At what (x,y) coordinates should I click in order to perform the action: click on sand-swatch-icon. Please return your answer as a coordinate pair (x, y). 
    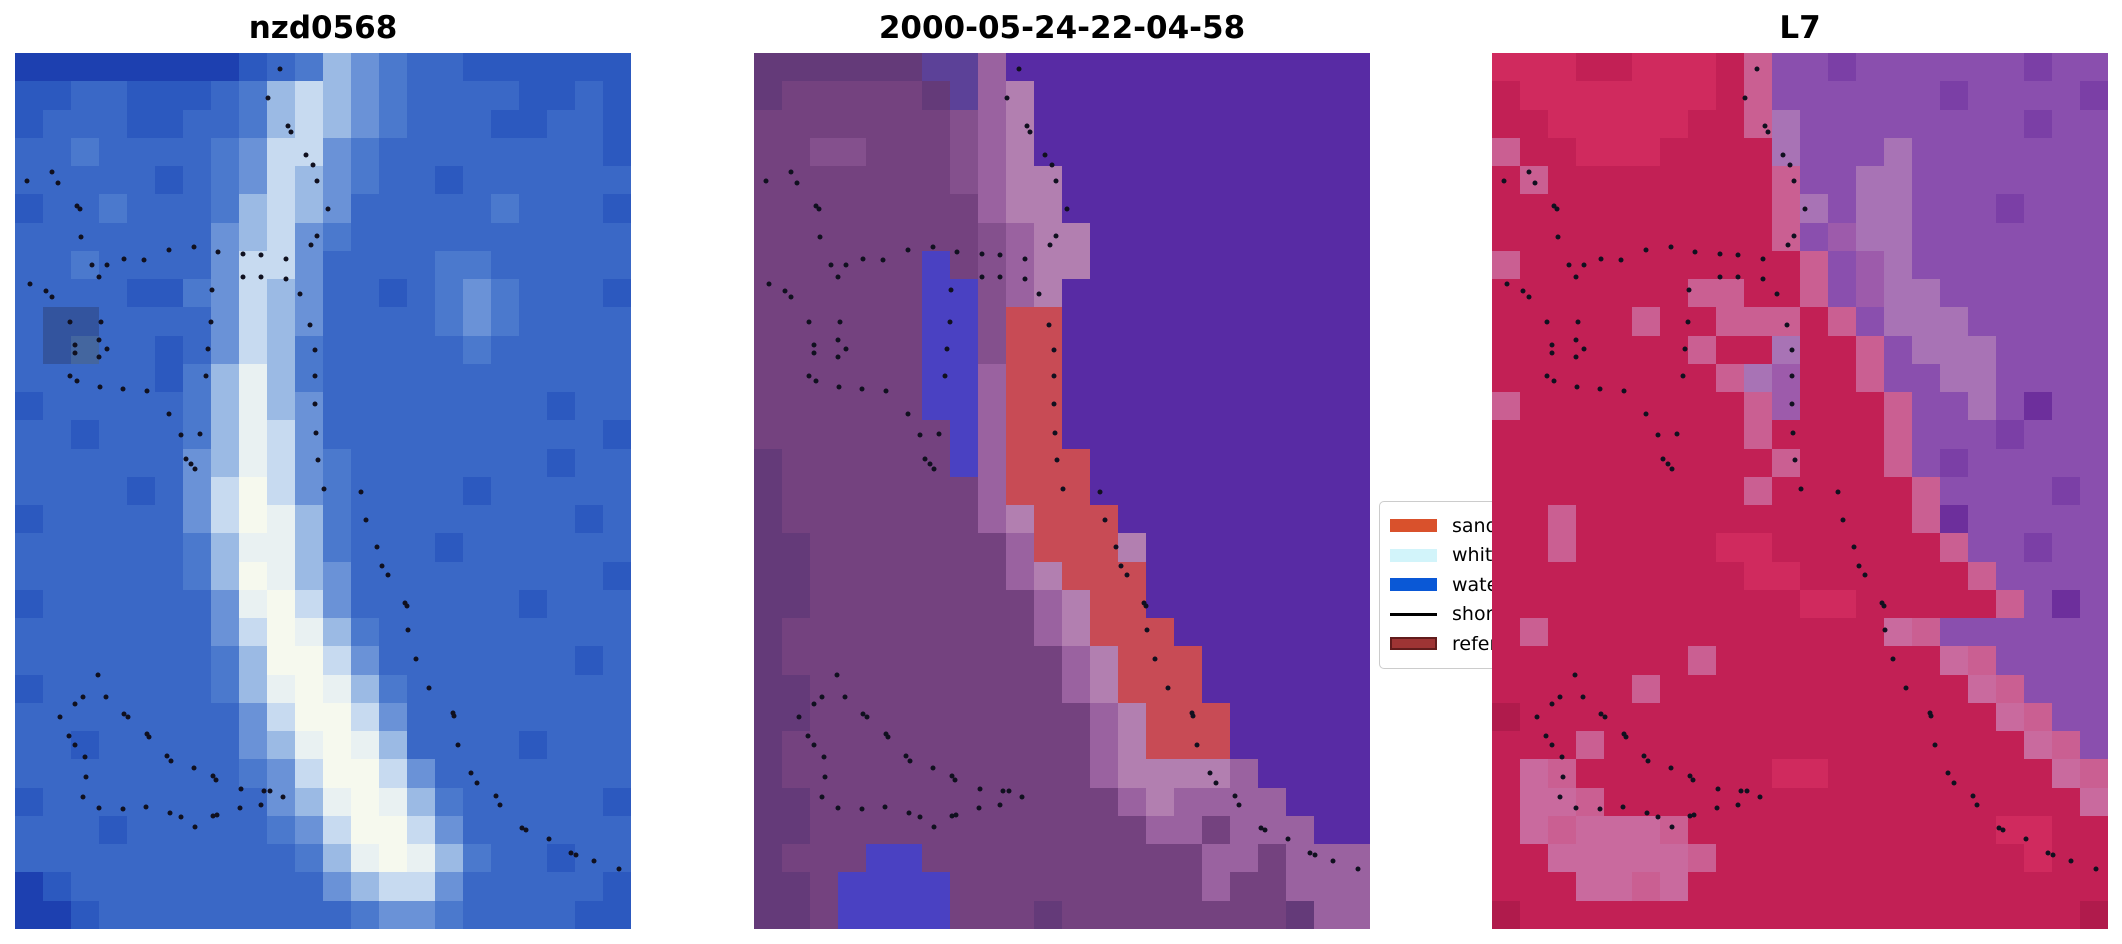
    Looking at the image, I should click on (1413, 526).